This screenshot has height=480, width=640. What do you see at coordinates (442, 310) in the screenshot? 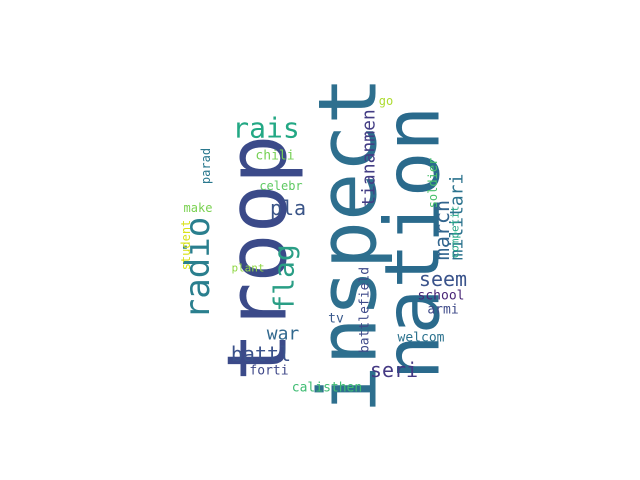
I see `word-armi: armi` at bounding box center [442, 310].